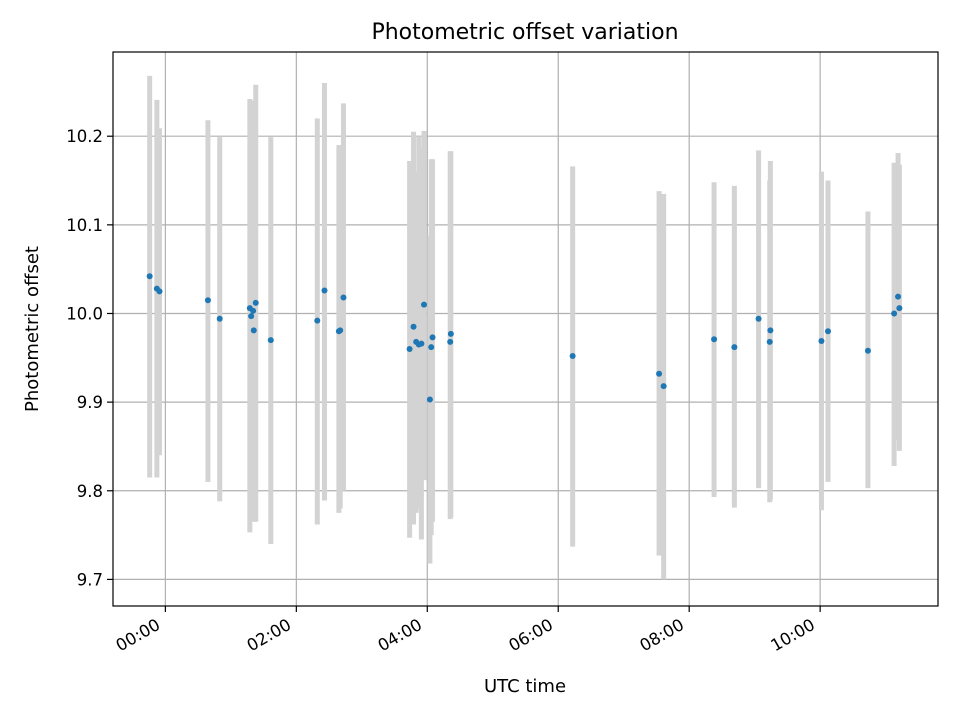  Describe the element at coordinates (524, 338) in the screenshot. I see `data-points` at that location.